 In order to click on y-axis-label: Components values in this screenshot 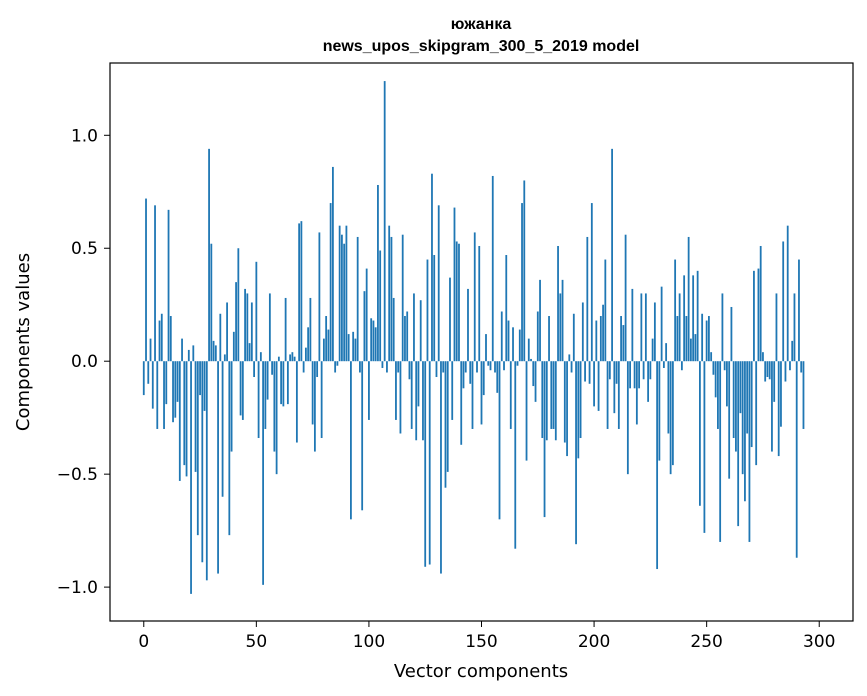, I will do `click(23, 342)`.